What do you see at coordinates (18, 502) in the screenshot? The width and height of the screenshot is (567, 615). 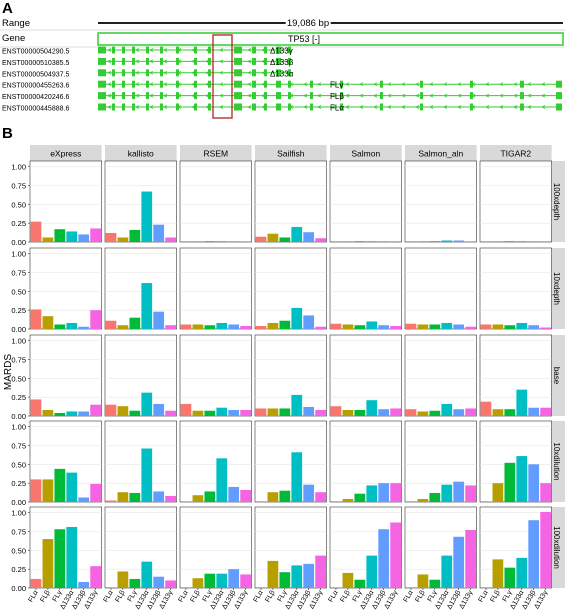 I see `y-tick-label: 0.00` at bounding box center [18, 502].